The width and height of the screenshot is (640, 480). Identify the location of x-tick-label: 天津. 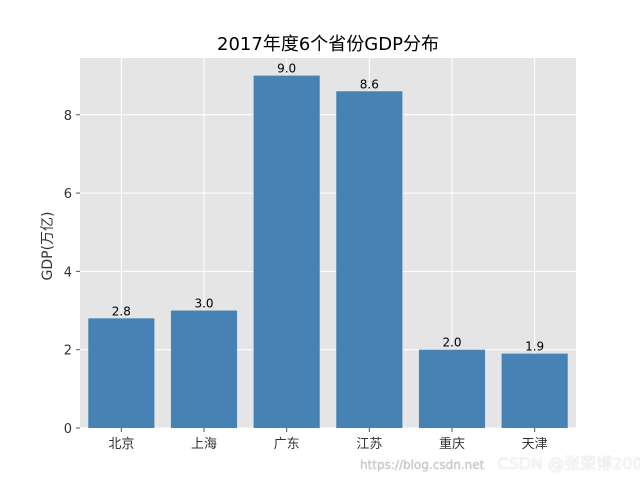
(535, 444).